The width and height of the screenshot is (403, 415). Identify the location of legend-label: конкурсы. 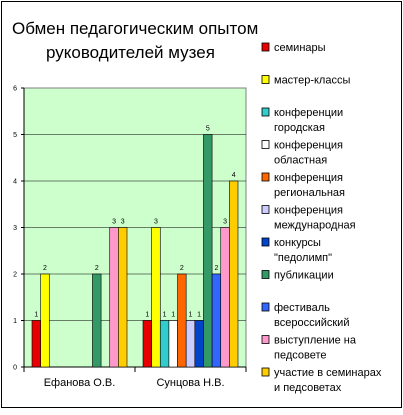
(297, 243).